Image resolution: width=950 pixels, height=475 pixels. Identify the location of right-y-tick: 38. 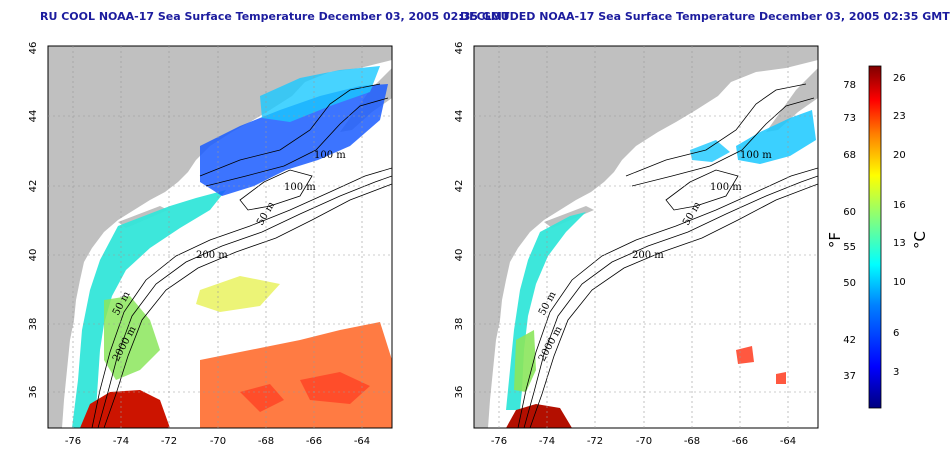
(459, 324).